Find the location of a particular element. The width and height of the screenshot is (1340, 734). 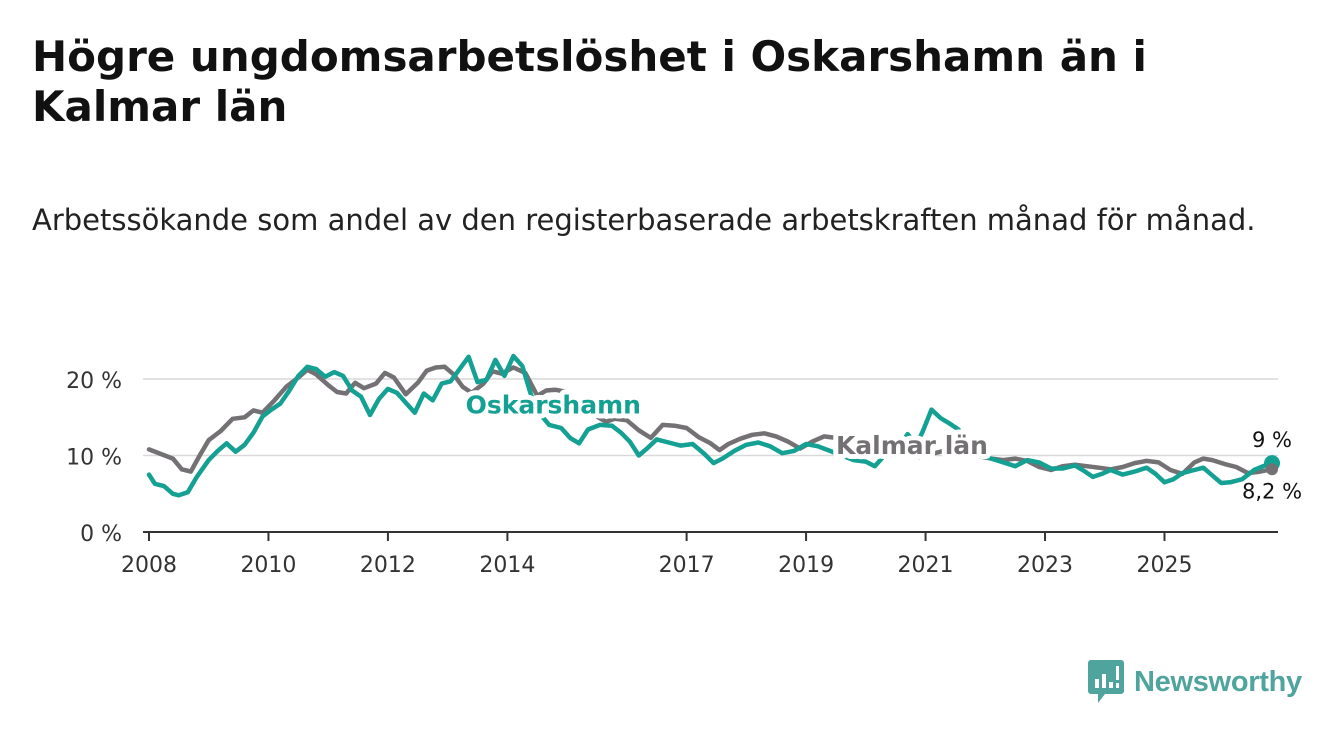

grid-lines is located at coordinates (710, 417).